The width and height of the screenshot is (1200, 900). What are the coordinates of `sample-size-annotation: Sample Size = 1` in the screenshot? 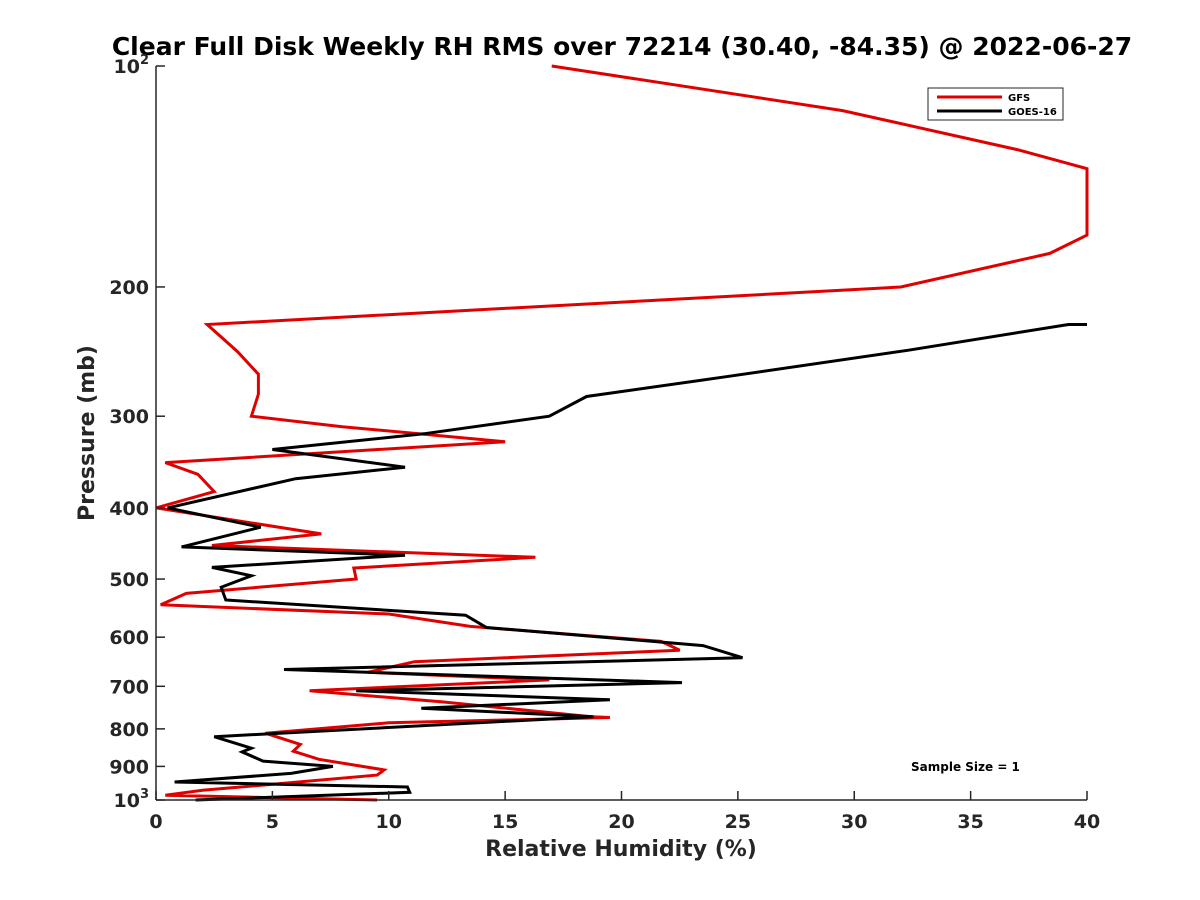 It's located at (965, 767).